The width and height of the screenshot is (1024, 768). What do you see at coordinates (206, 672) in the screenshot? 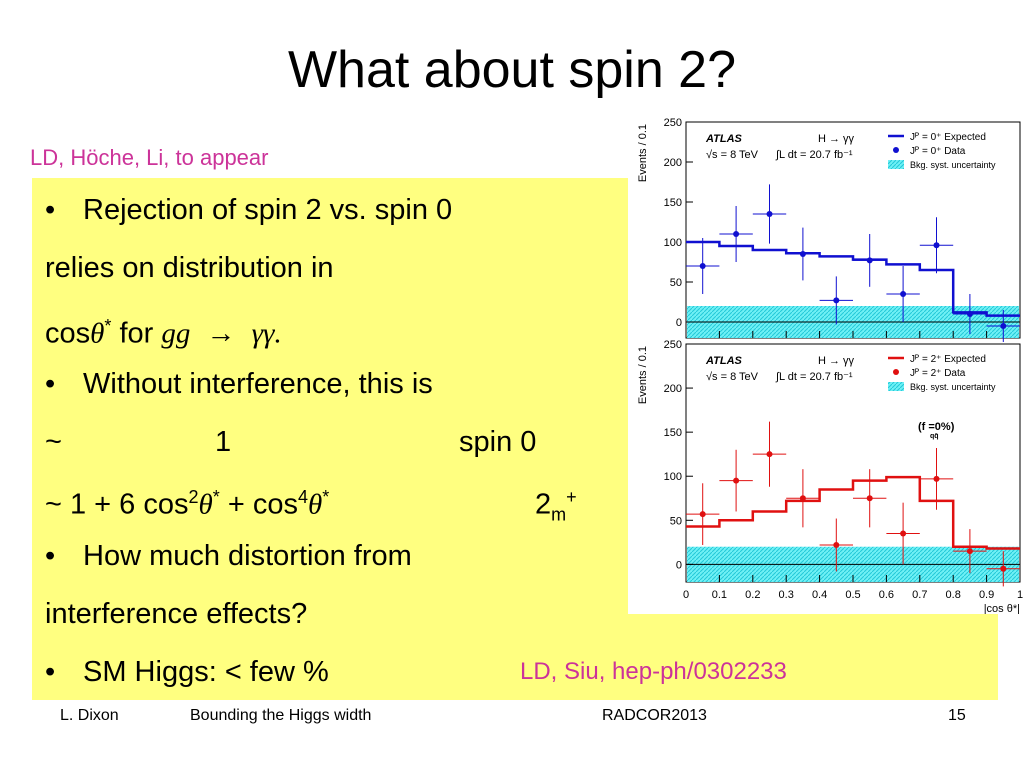
I see `bullet-text-sm-higgs: SM Higgs: < few %` at bounding box center [206, 672].